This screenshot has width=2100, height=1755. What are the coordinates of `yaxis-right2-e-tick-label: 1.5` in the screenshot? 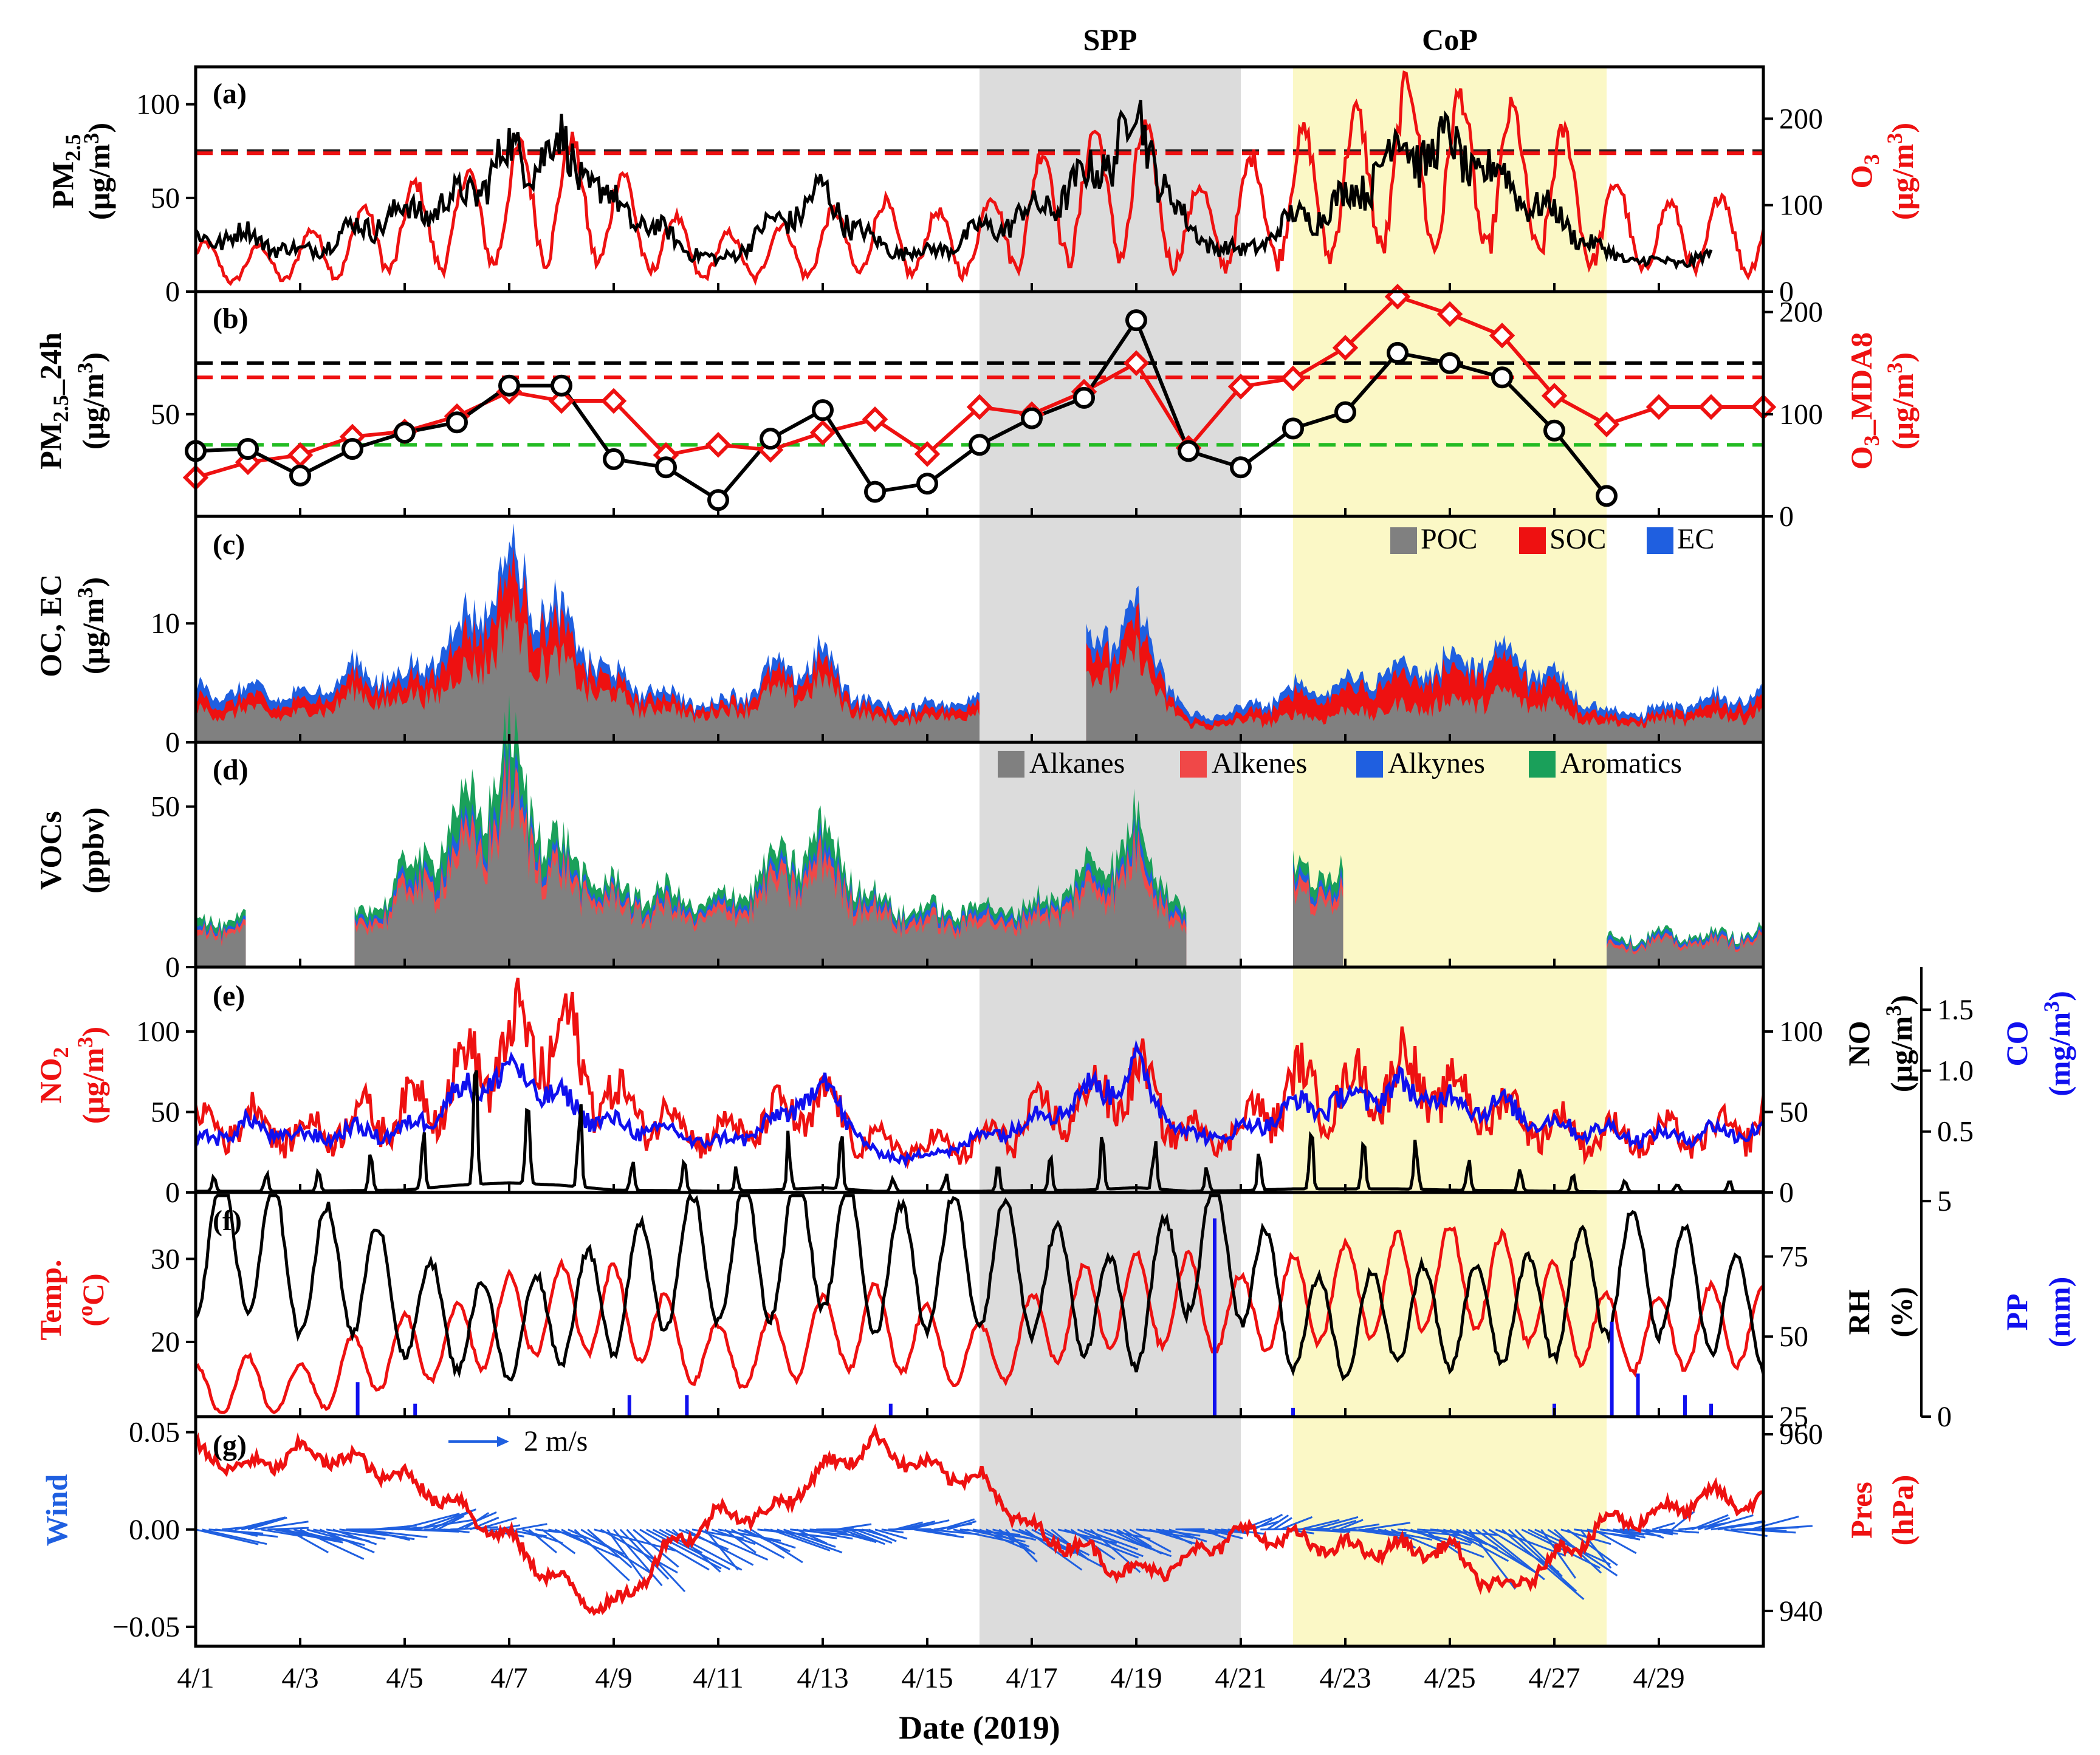 It's located at (1955, 1010).